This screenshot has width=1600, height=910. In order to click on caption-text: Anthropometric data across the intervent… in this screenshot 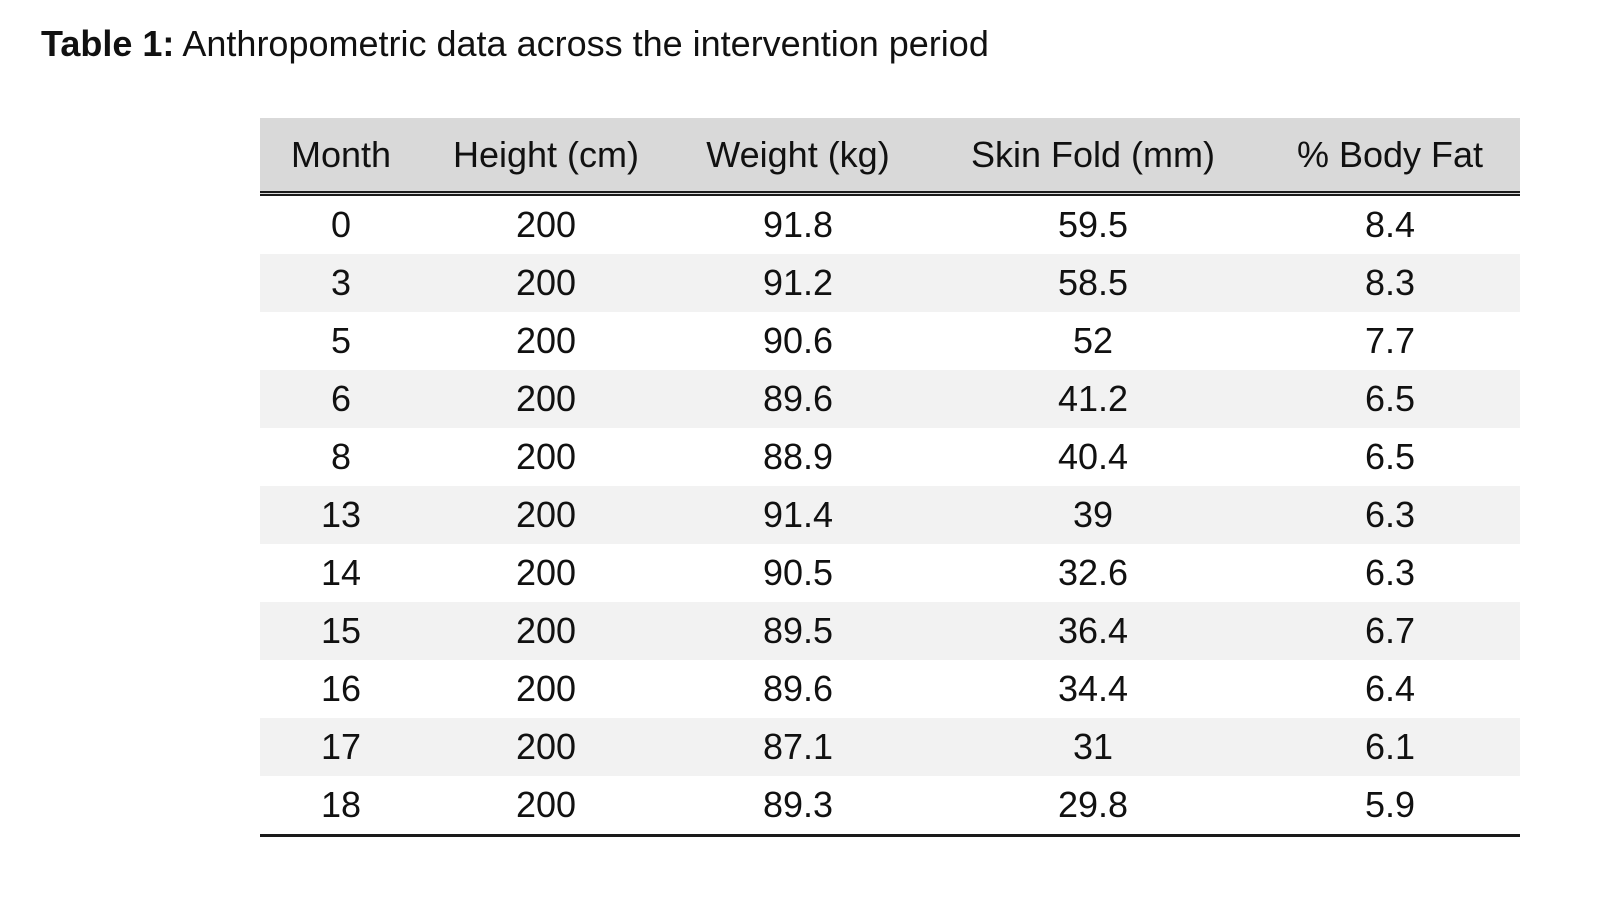, I will do `click(581, 43)`.